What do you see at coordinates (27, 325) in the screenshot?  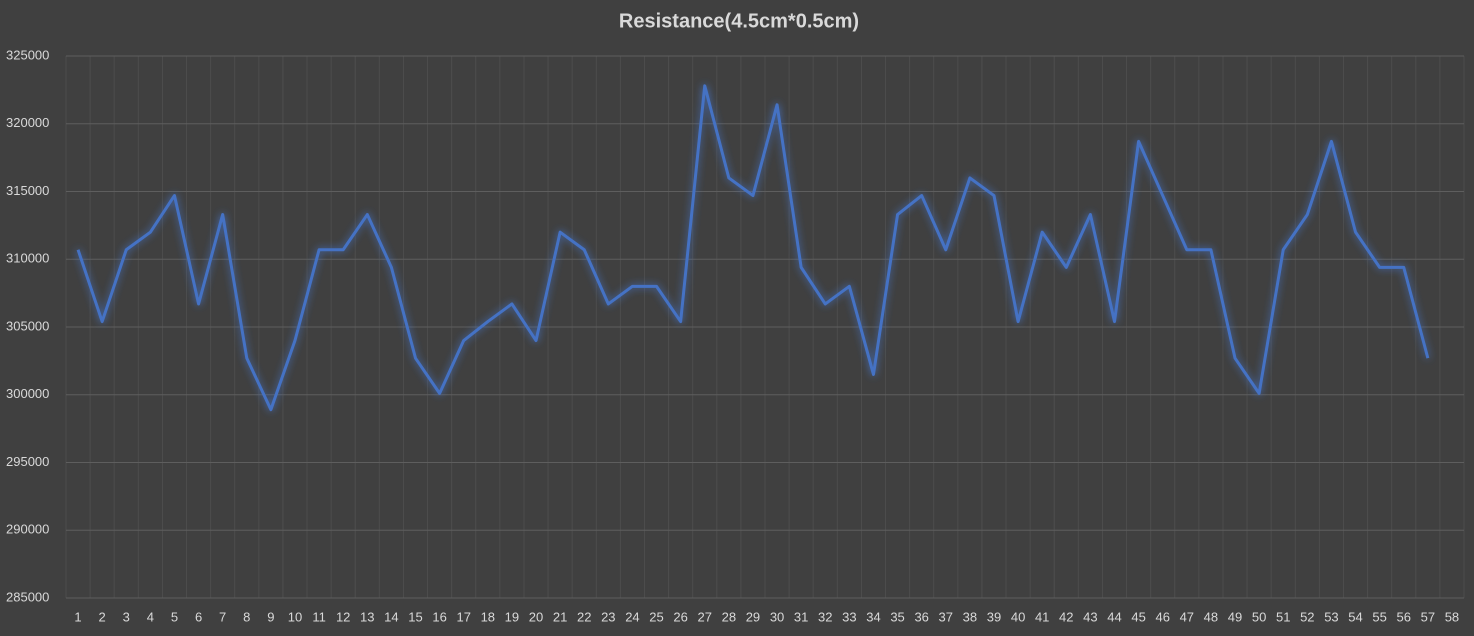 I see `y-tick-label: 305000` at bounding box center [27, 325].